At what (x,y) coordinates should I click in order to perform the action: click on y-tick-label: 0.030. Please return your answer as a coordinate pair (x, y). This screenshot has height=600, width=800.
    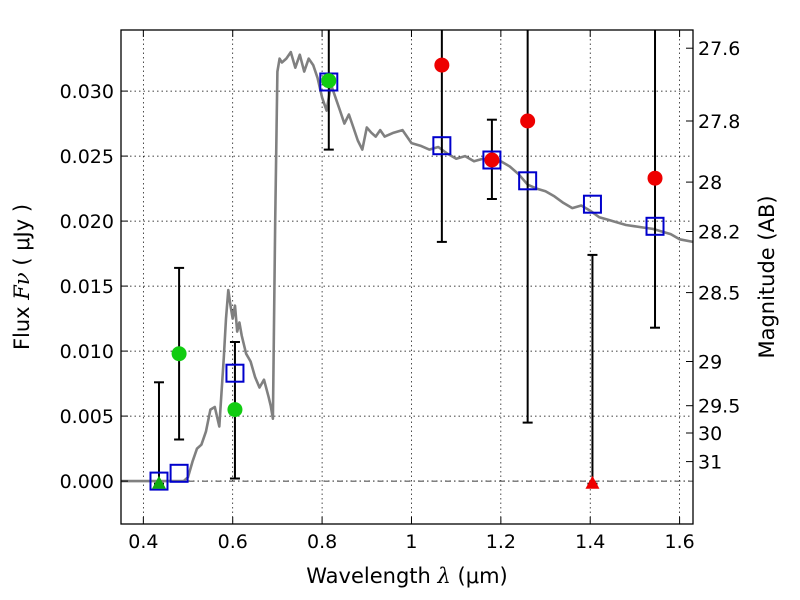
    Looking at the image, I should click on (87, 92).